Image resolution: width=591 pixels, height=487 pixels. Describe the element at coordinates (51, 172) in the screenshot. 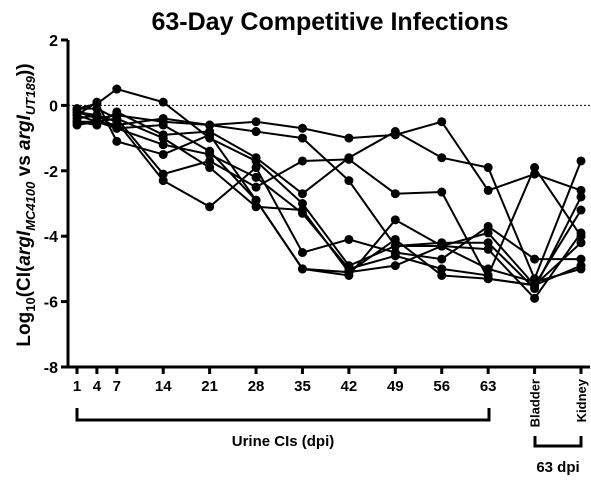

I see `y-tick-label: -2` at that location.